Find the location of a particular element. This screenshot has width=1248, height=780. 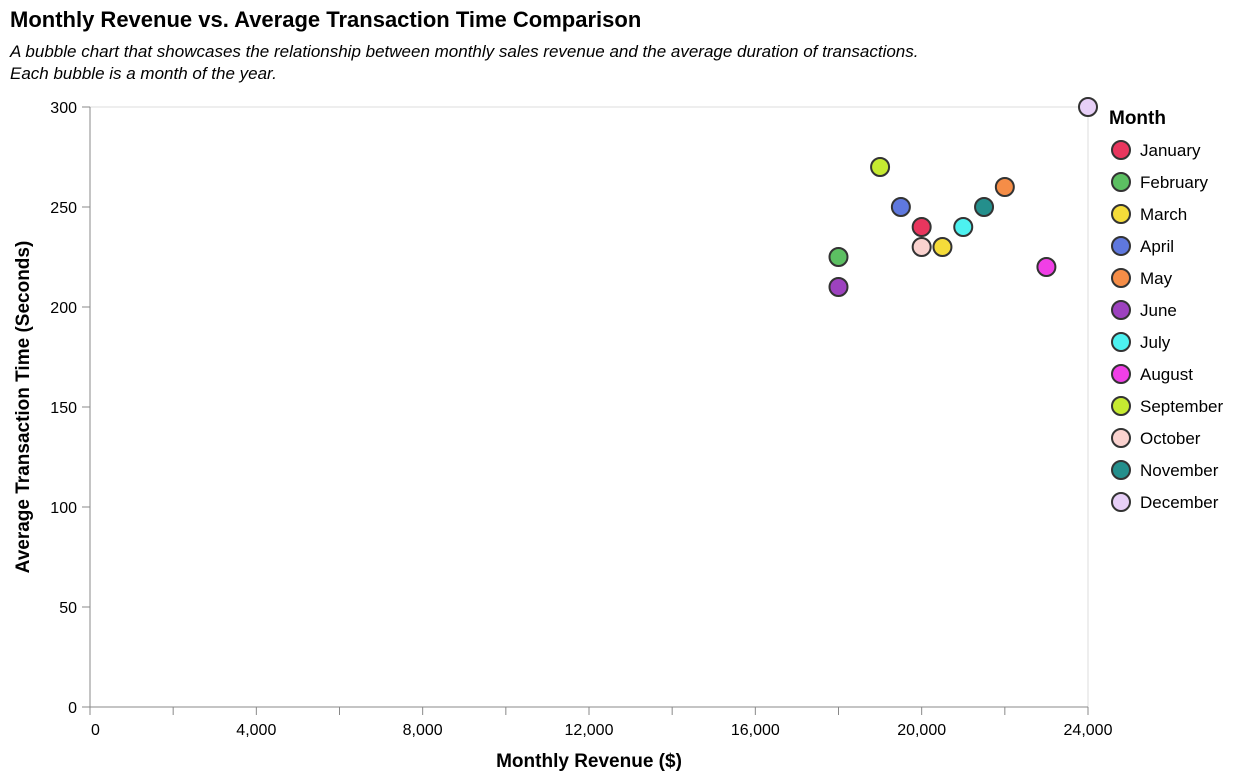

y-tick-label: 100 is located at coordinates (63, 508).